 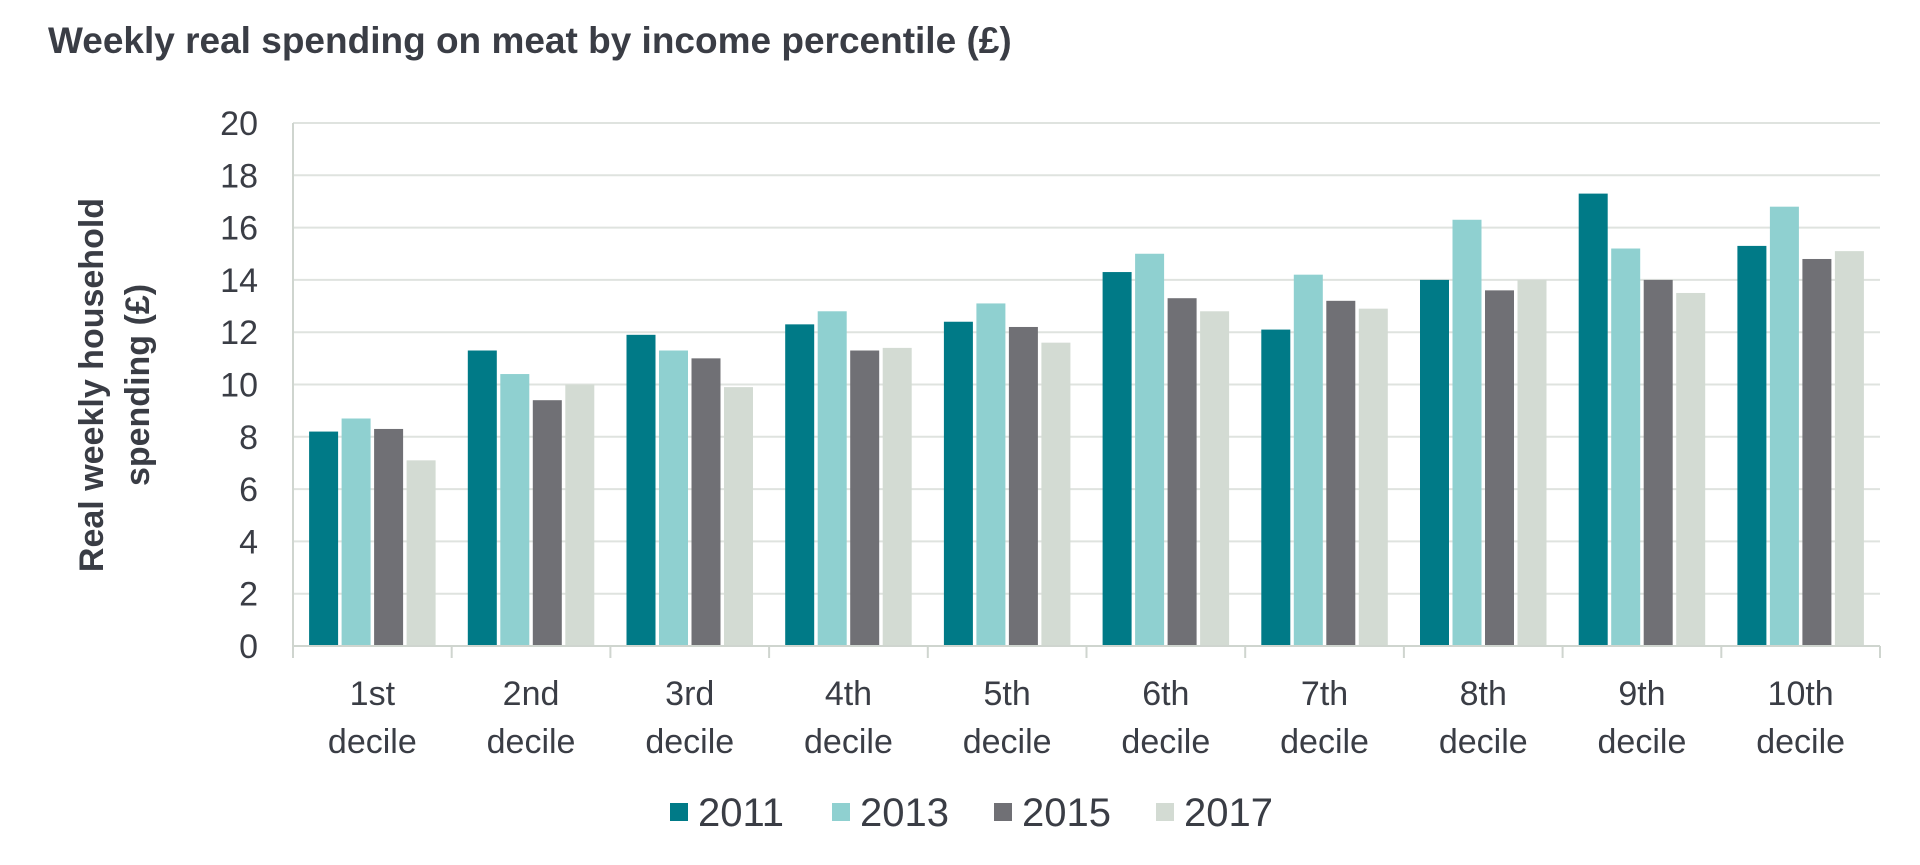 I want to click on y-axis-label: Real weekly household spending (£), so click(x=115, y=385).